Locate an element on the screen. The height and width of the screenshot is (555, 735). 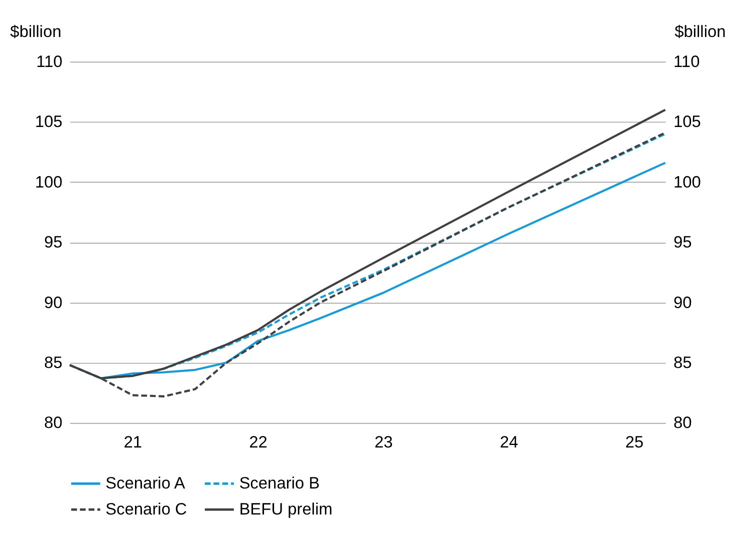
y-tick-label: 100 is located at coordinates (48, 182).